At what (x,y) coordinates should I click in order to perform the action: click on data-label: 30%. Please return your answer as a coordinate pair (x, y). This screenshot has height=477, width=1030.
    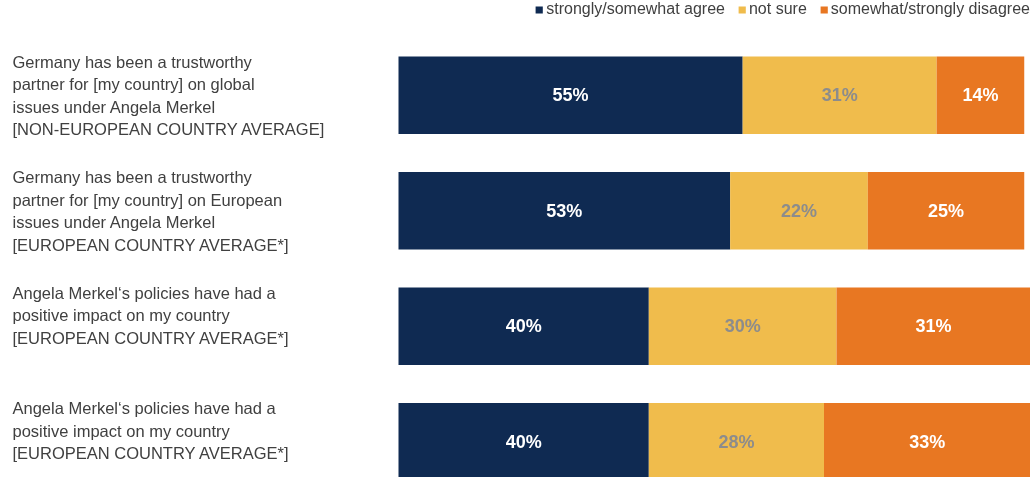
    Looking at the image, I should click on (742, 326).